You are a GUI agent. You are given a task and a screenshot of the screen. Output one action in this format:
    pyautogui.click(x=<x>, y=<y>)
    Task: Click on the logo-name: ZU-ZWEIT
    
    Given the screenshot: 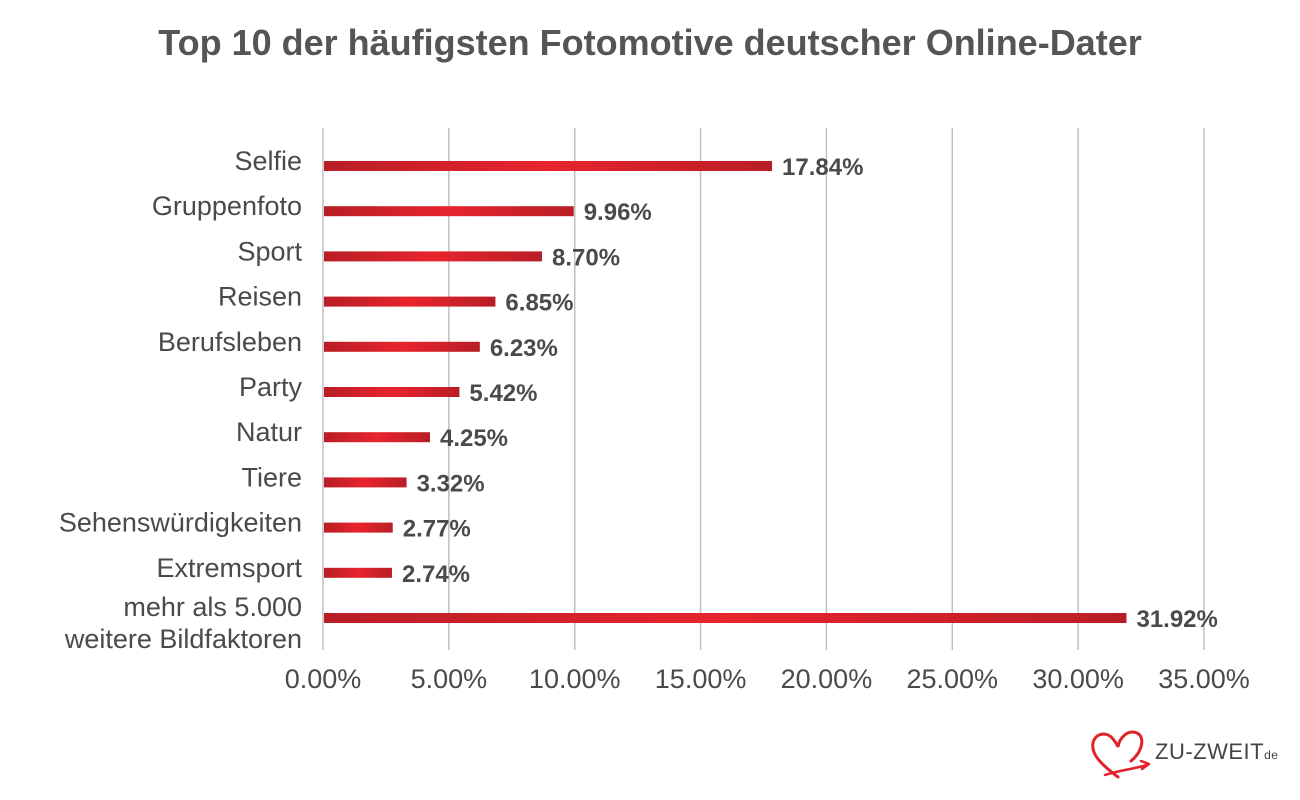 What is the action you would take?
    pyautogui.click(x=1210, y=751)
    